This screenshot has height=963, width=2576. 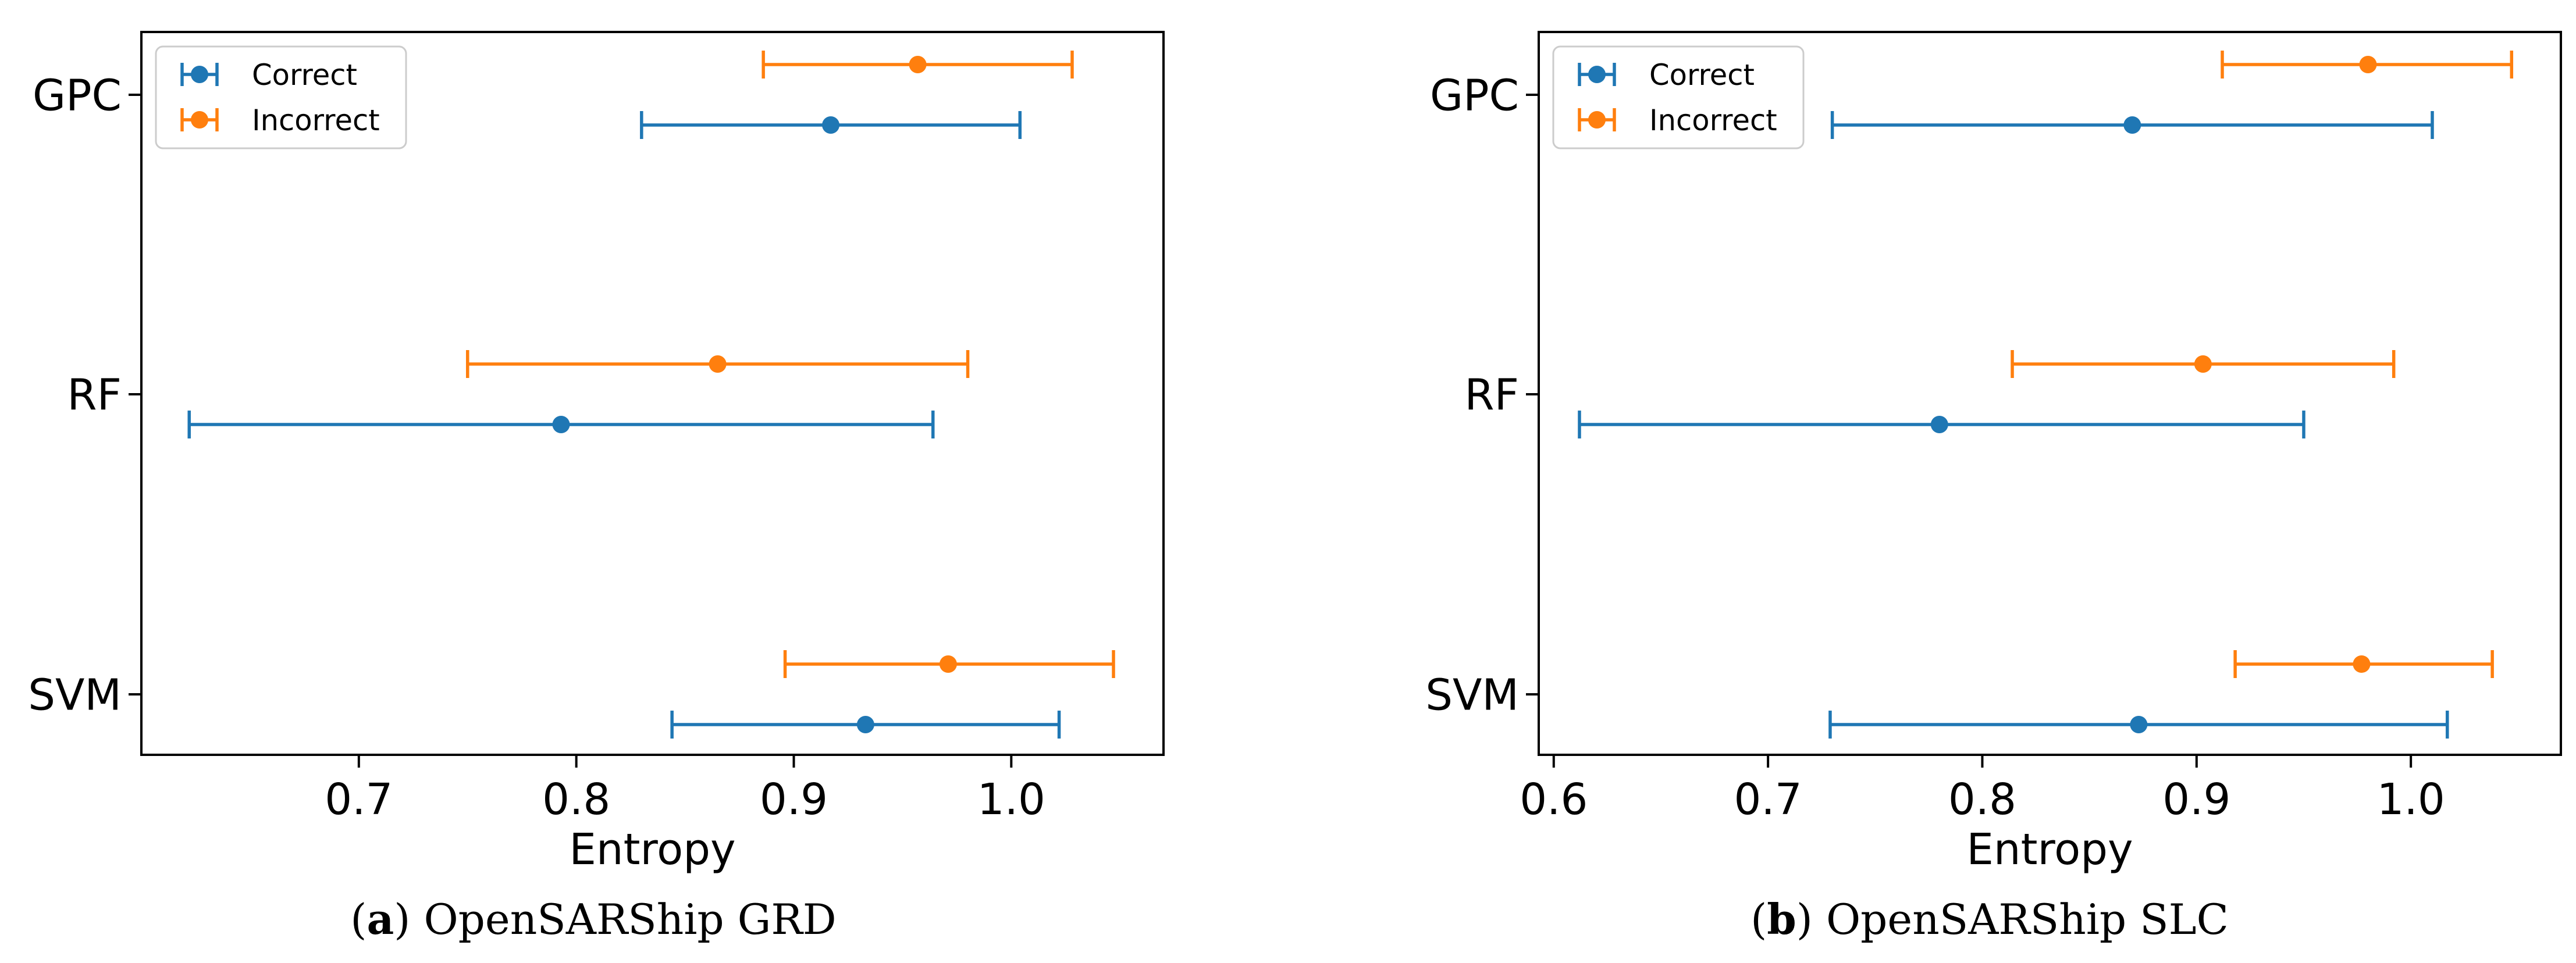 I want to click on panel-caption: (a) OpenSARShip GRD, so click(x=593, y=919).